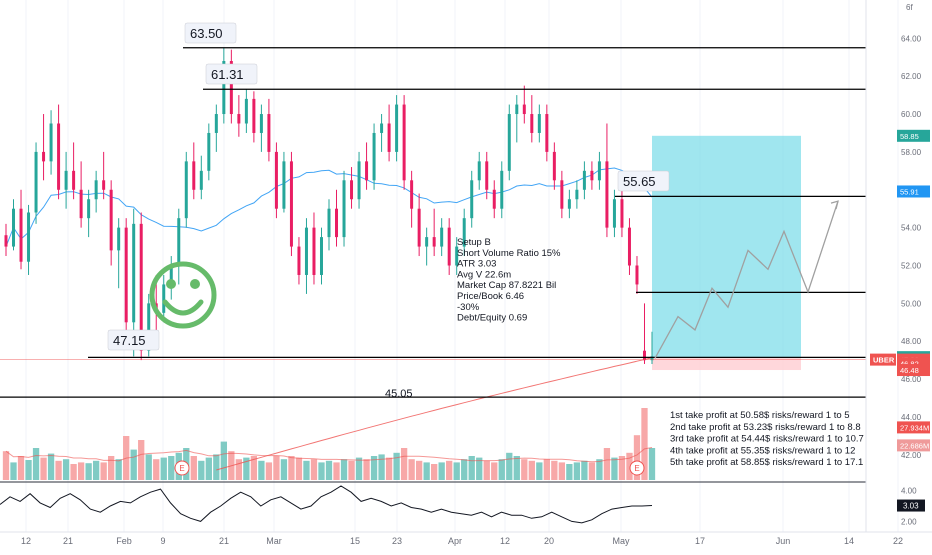  I want to click on price-badge: 46.48, so click(913, 370).